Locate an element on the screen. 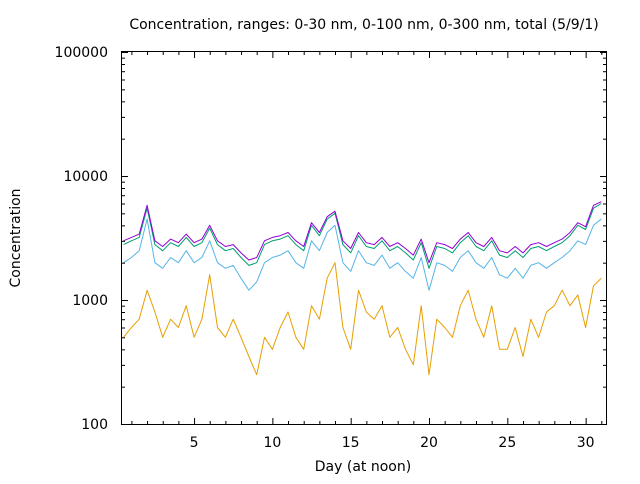 This screenshot has height=484, width=640. y-tick-label: 10000 is located at coordinates (85, 177).